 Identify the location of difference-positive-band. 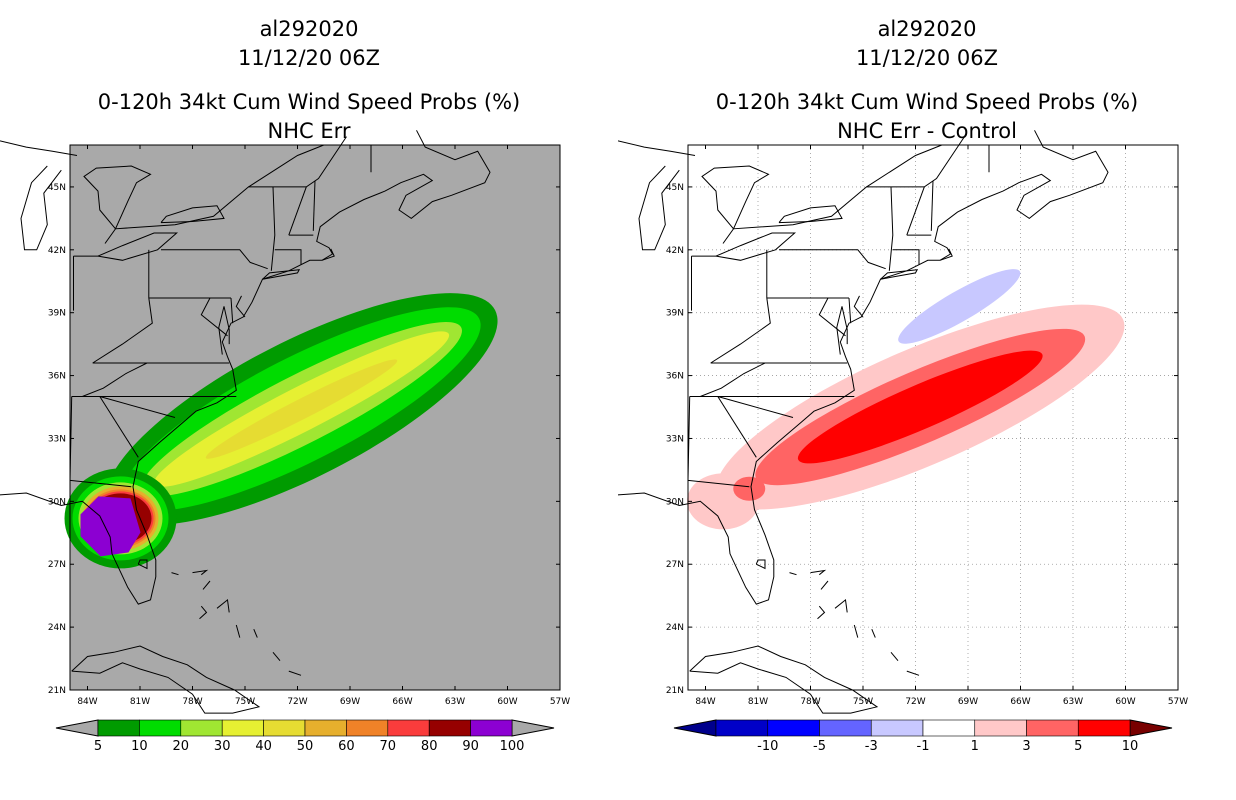
(749, 488).